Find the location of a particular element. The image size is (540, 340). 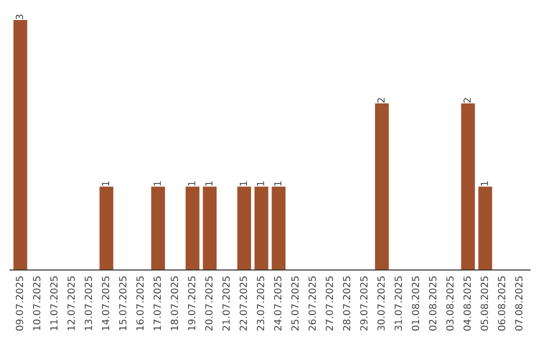

x-tick-label: 24.07.2025 is located at coordinates (278, 303).